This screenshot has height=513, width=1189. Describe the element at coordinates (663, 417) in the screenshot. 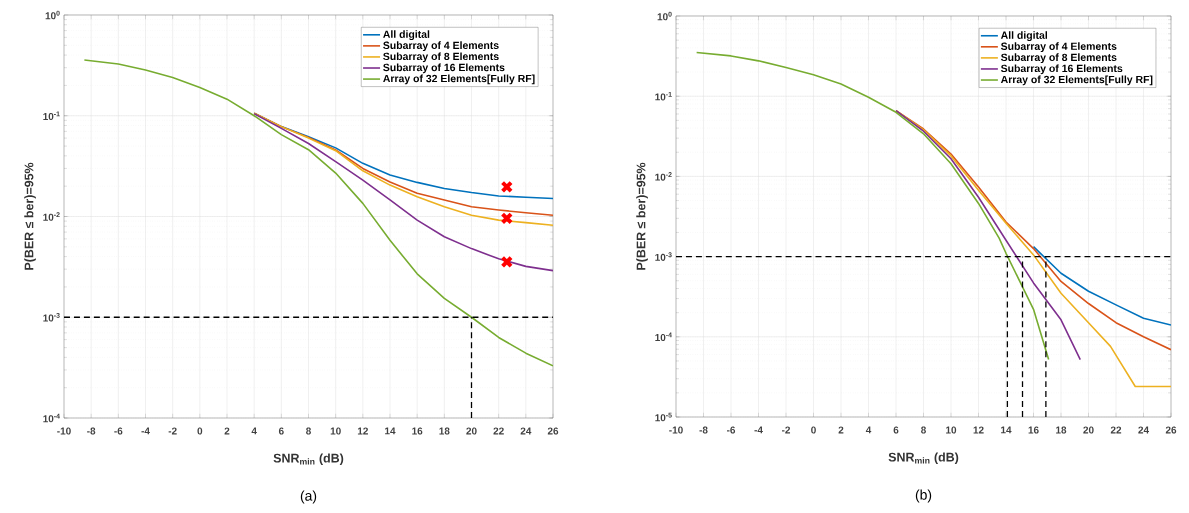

I see `y-tick-label: 10$^{-5}$` at that location.